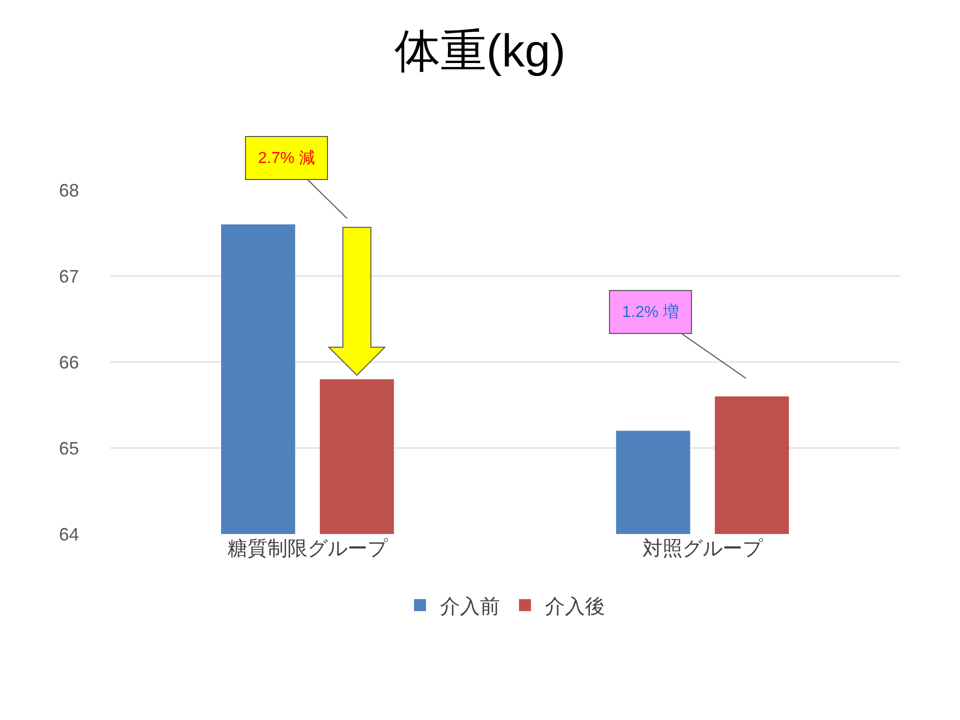 The height and width of the screenshot is (720, 960). Describe the element at coordinates (68, 276) in the screenshot. I see `y-tick-label: 67` at that location.